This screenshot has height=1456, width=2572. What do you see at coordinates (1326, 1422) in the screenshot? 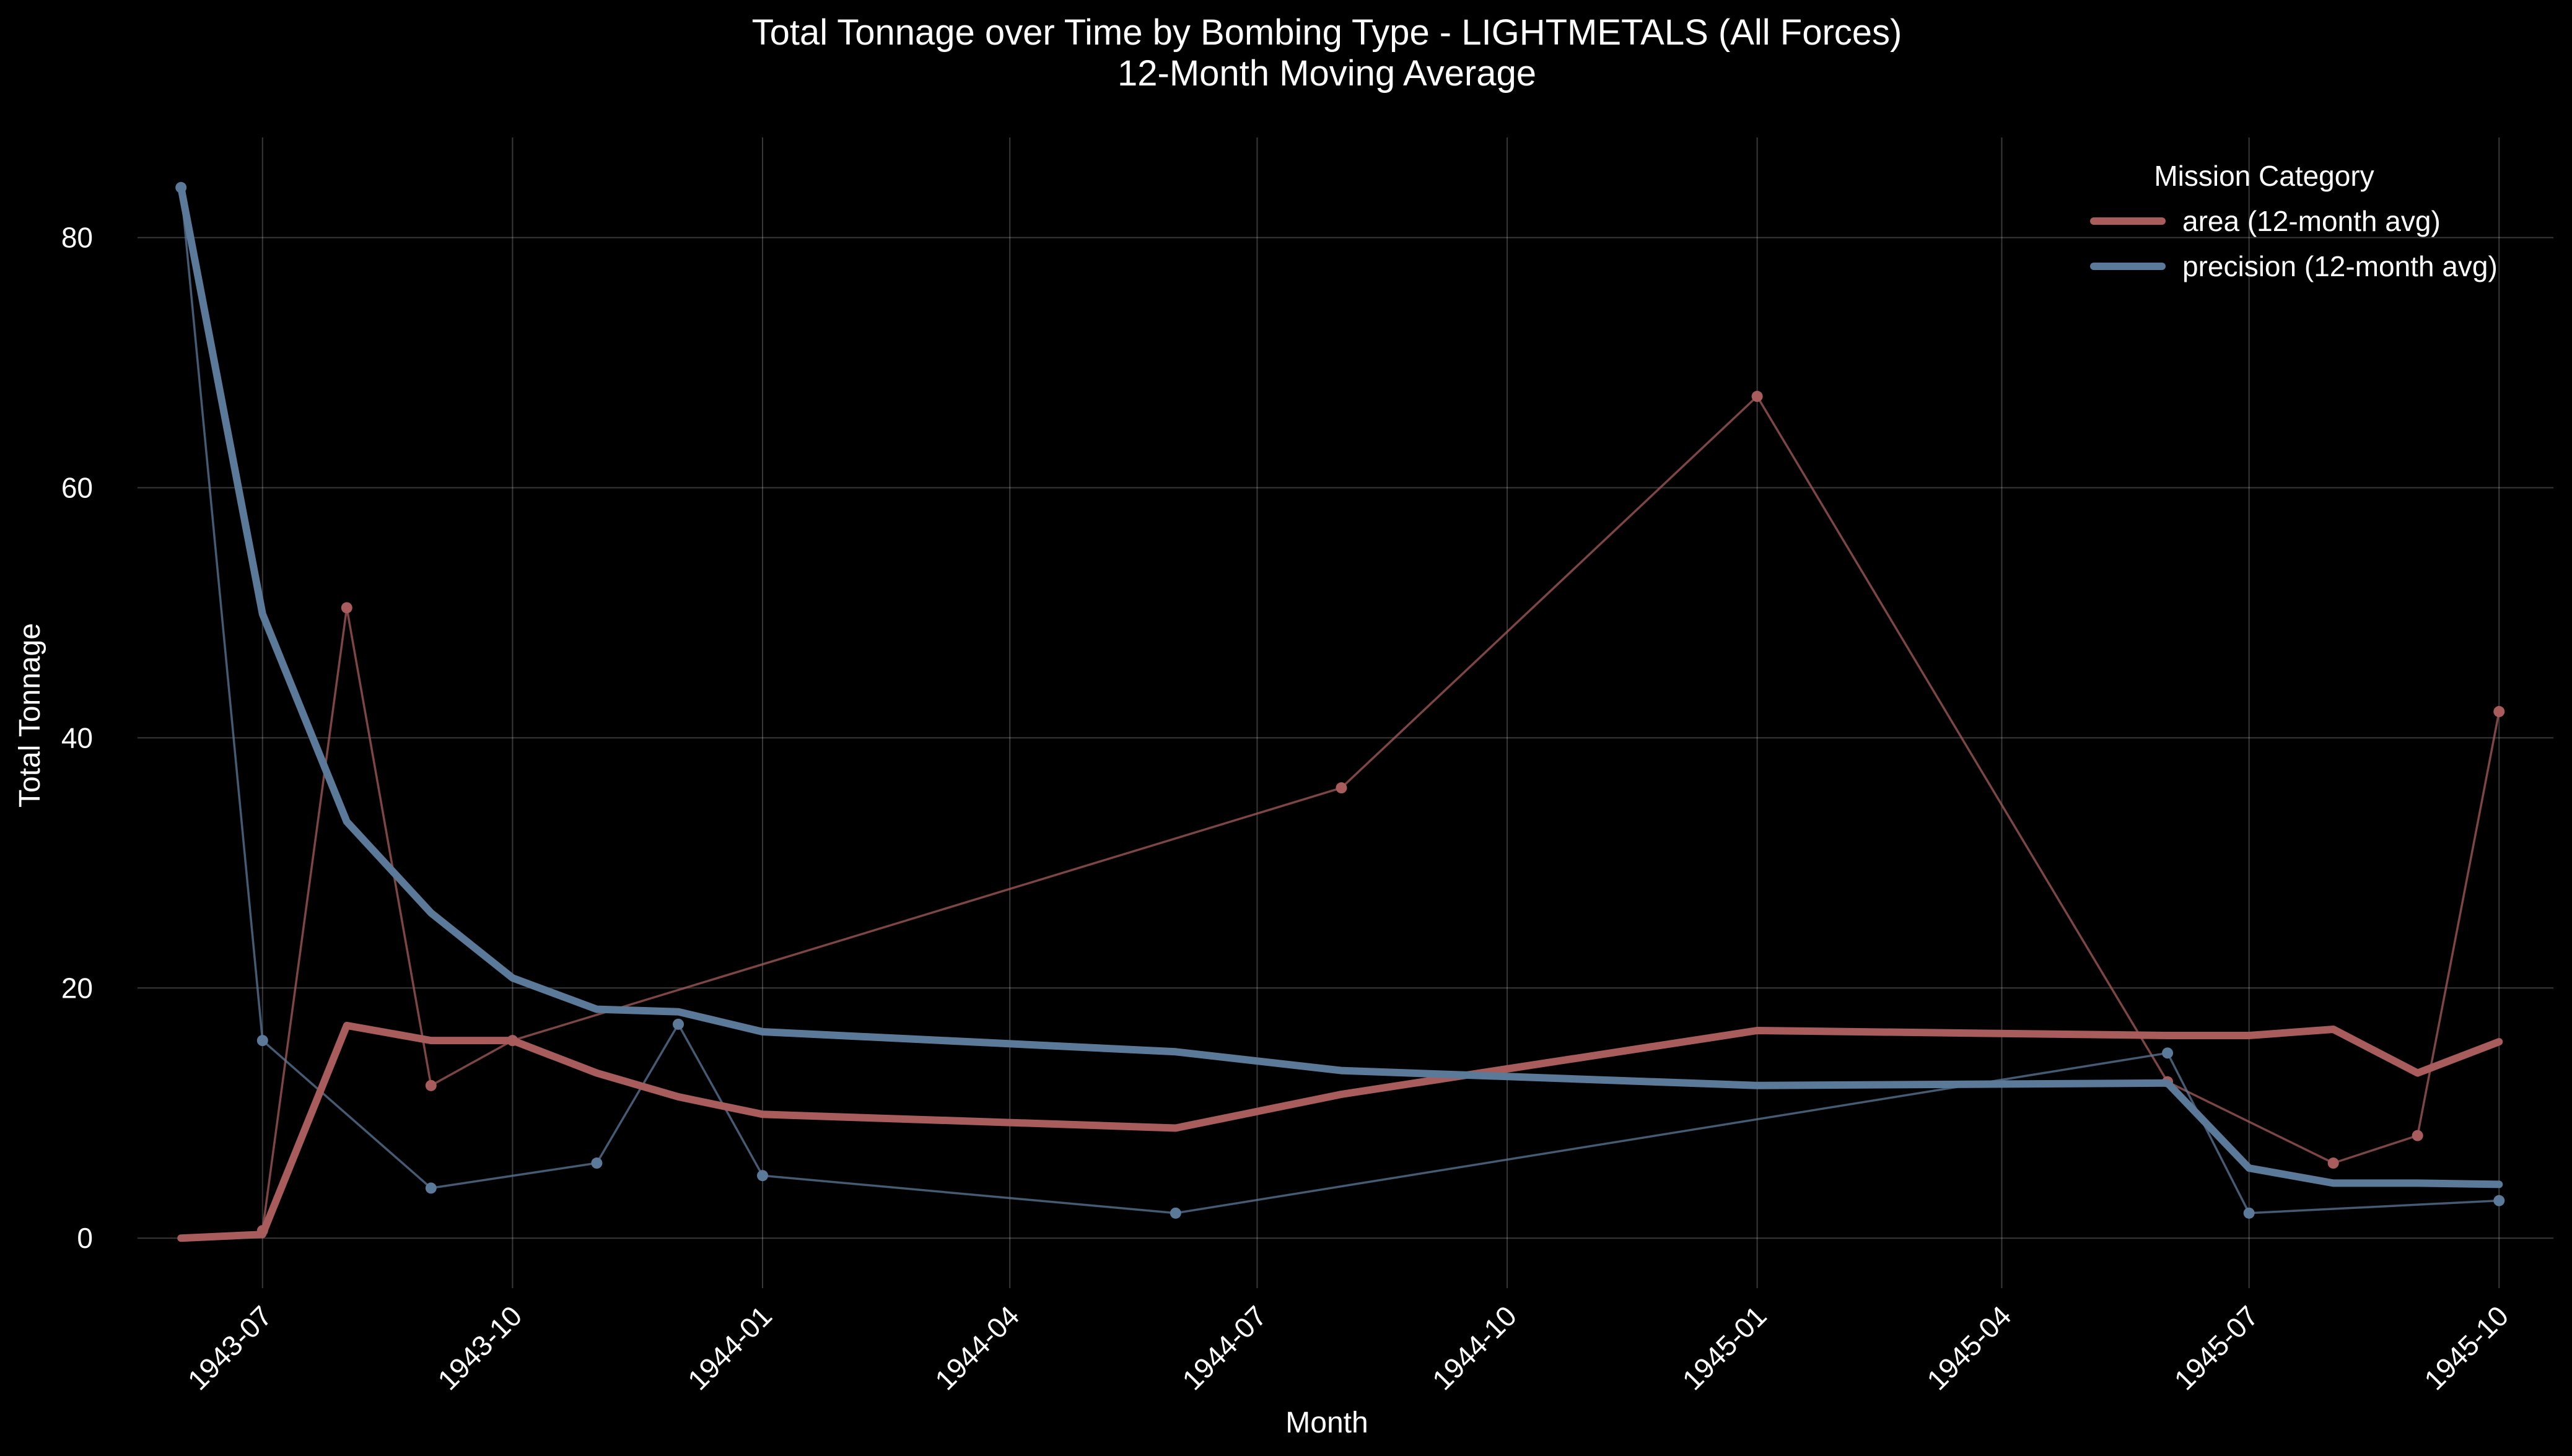
I see `x-axis-label: Month` at bounding box center [1326, 1422].